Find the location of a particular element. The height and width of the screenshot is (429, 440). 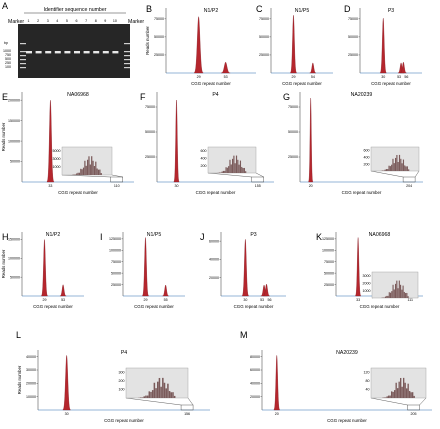

x-tick-label: 110 is located at coordinates (117, 186).